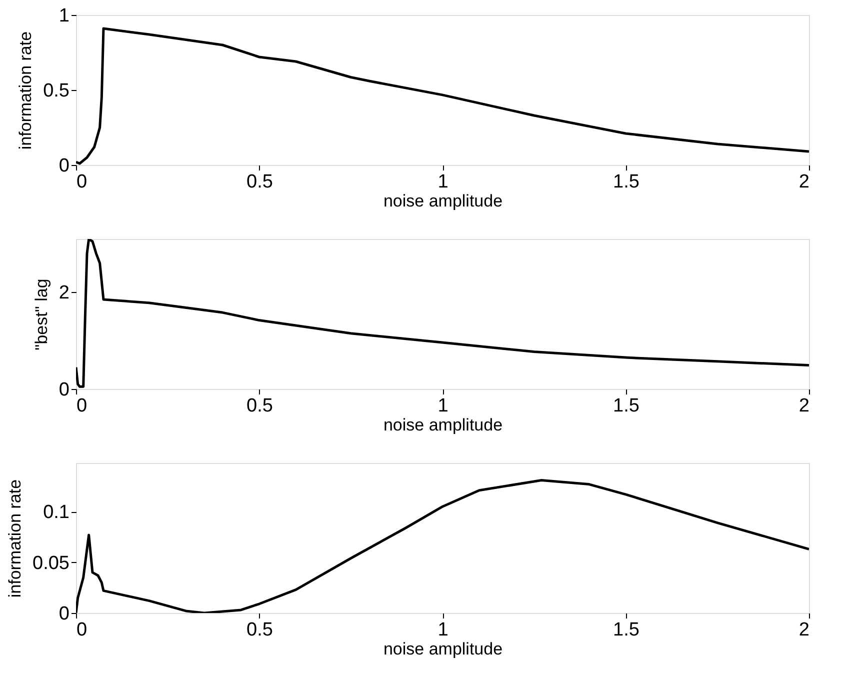 The width and height of the screenshot is (849, 681). Describe the element at coordinates (51, 563) in the screenshot. I see `y-tick-label: 0.05` at that location.